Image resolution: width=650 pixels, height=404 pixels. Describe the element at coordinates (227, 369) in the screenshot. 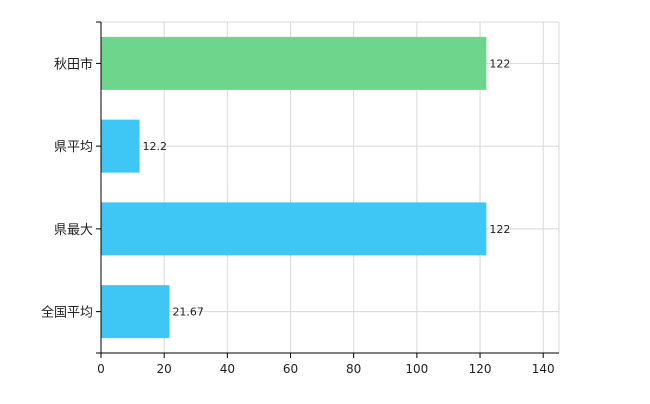

I see `x-tick-label-40: 40` at that location.